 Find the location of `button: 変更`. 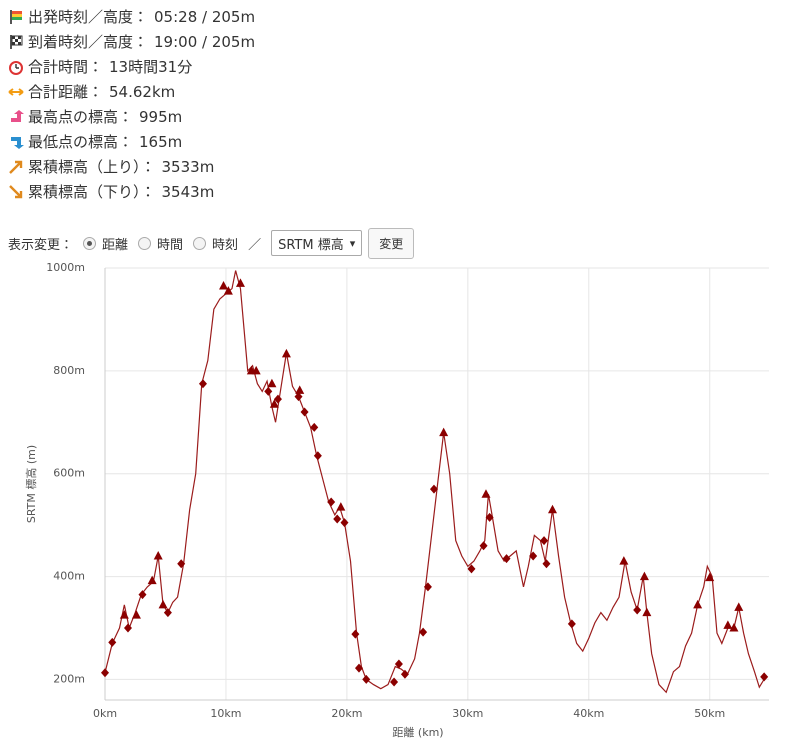

button: 変更 is located at coordinates (391, 243).